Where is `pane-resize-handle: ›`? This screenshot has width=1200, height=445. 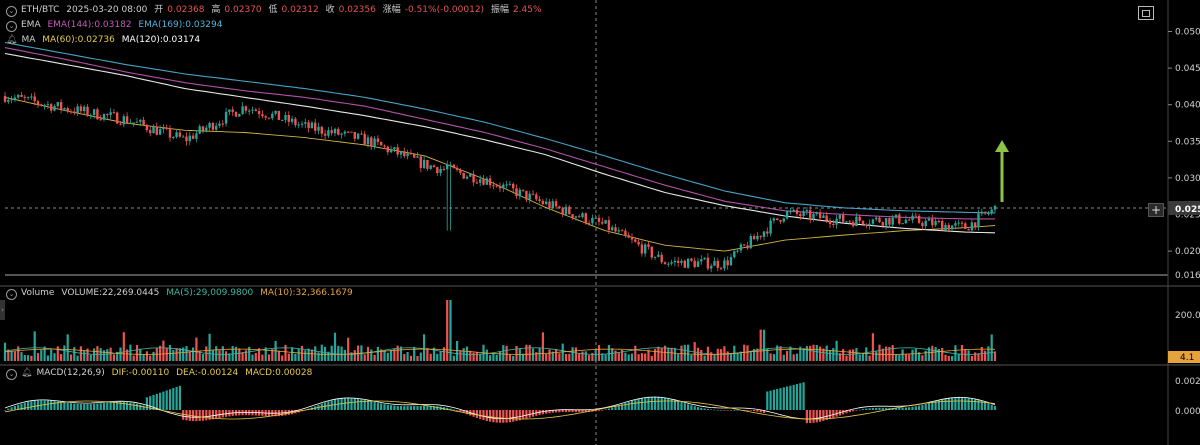 pane-resize-handle: › is located at coordinates (2, 310).